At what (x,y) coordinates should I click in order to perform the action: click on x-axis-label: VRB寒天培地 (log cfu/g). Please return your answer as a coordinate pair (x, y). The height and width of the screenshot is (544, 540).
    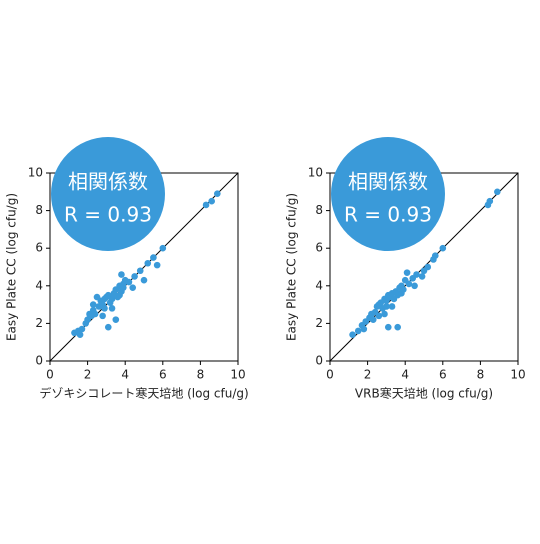
    Looking at the image, I should click on (424, 393).